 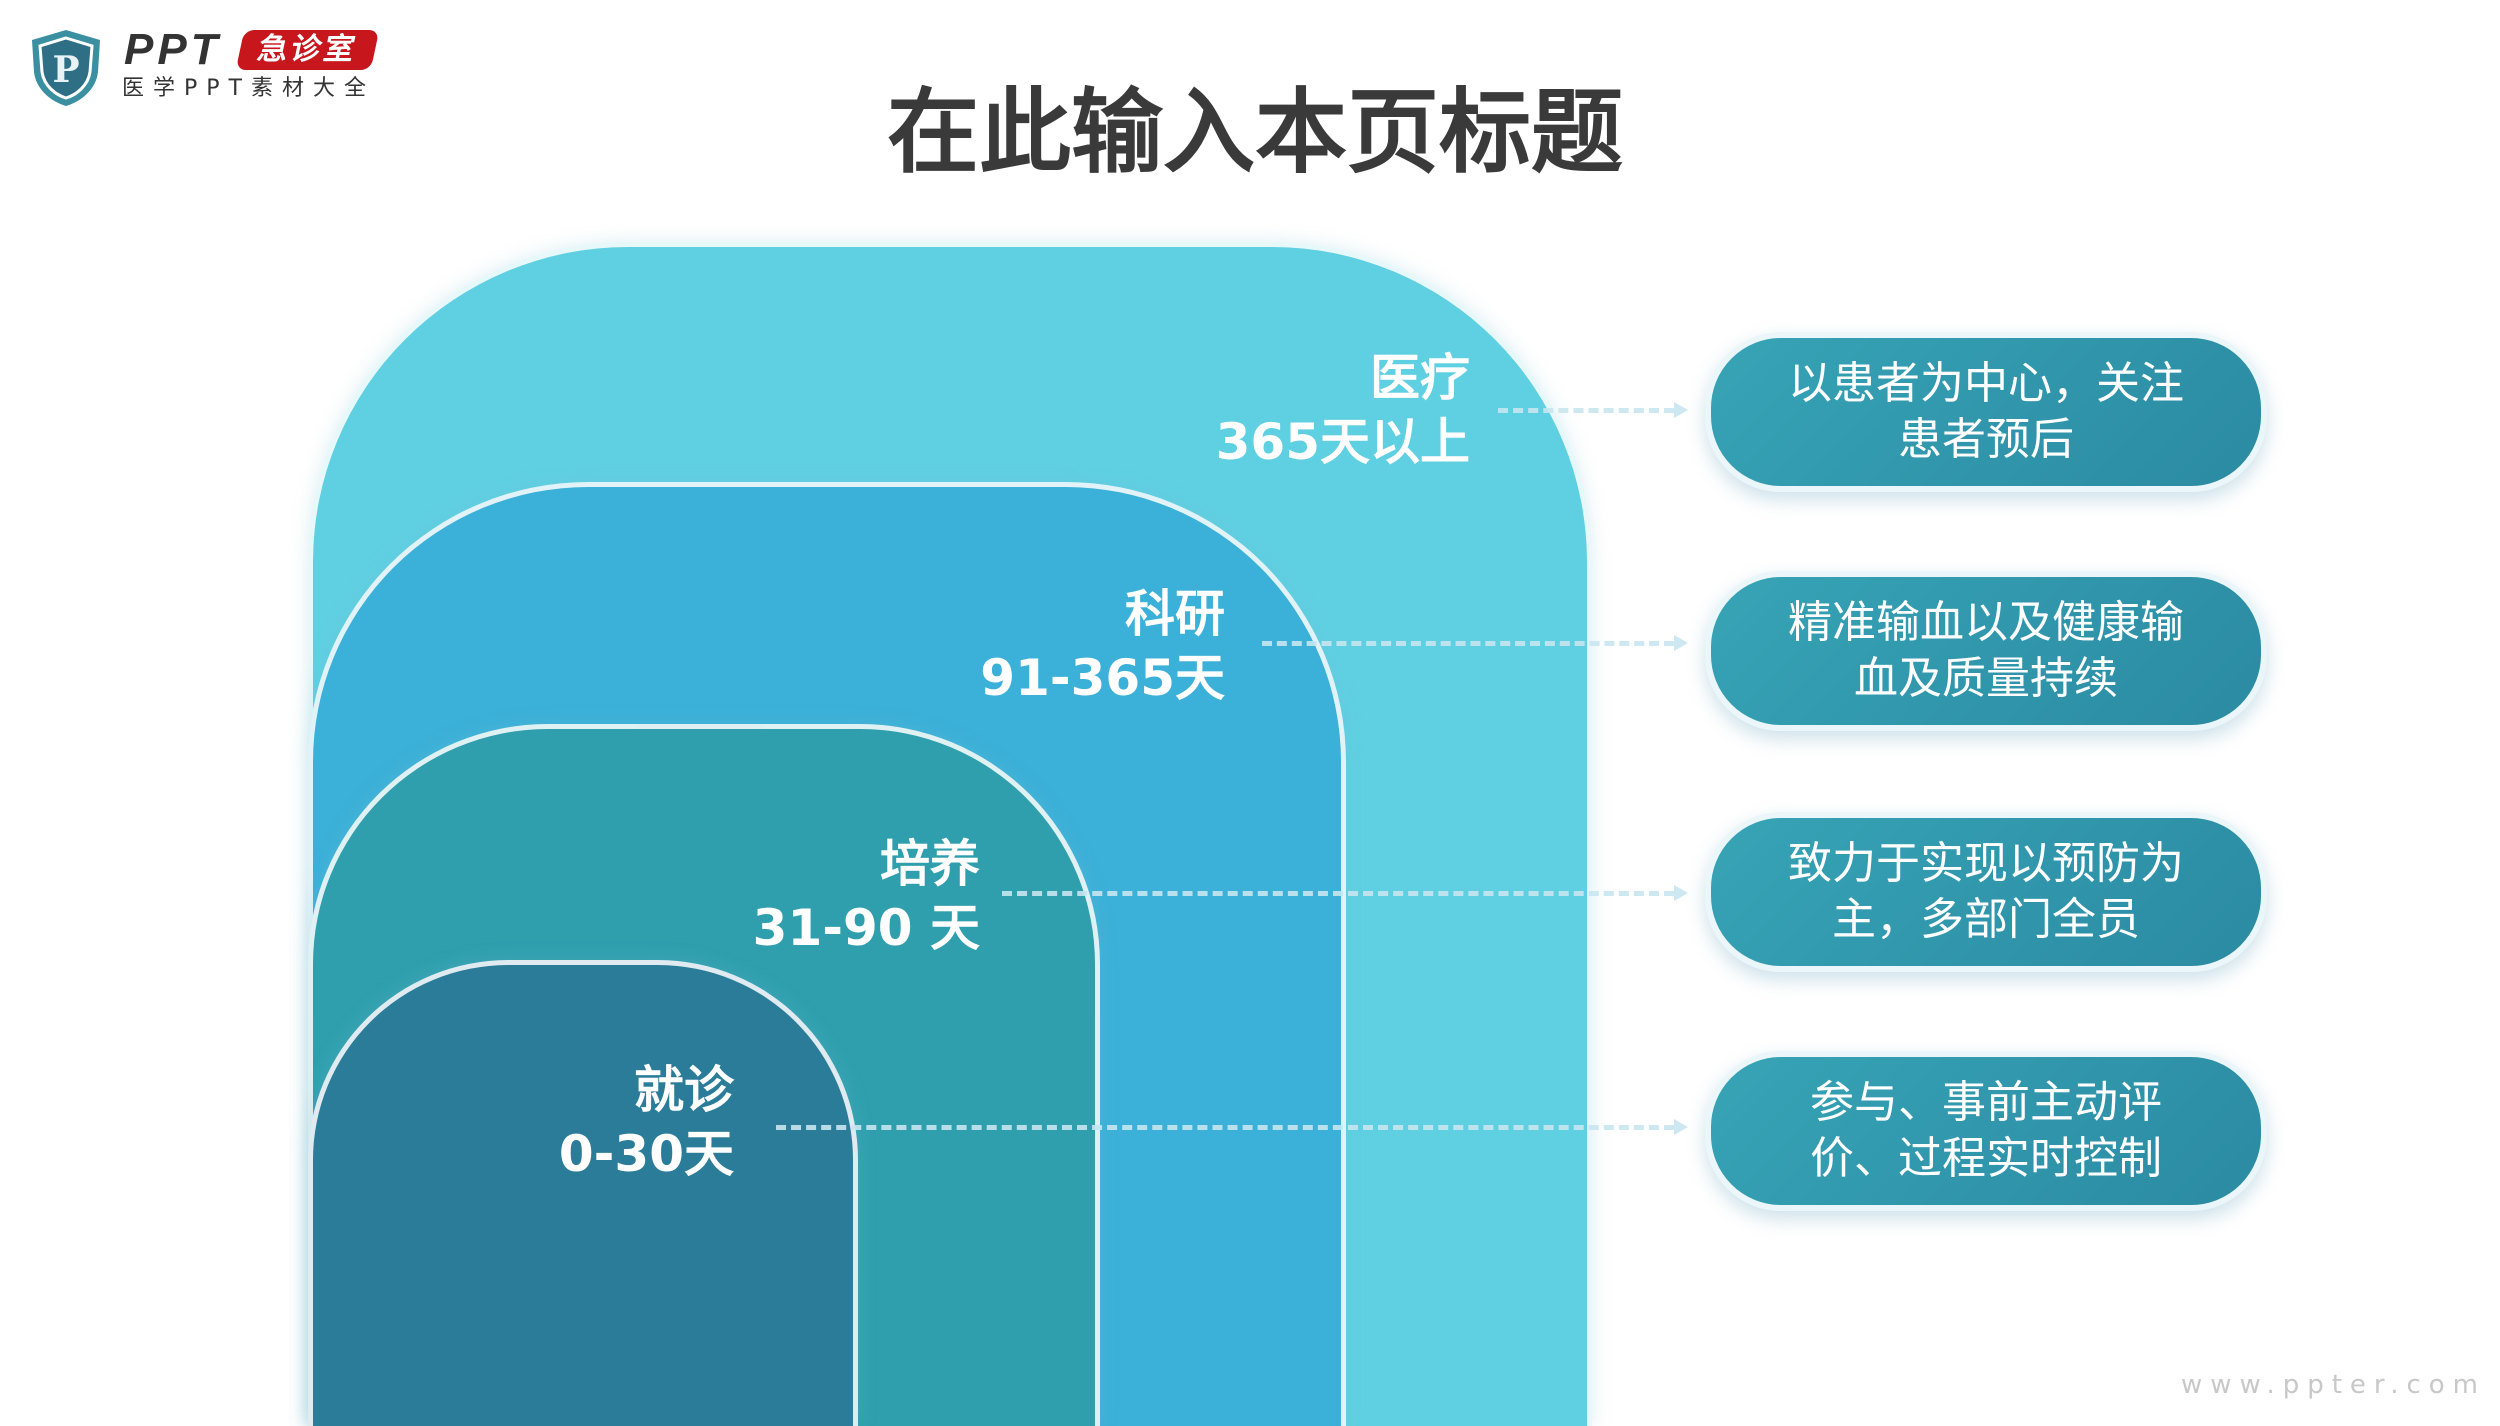 What do you see at coordinates (866, 896) in the screenshot?
I see `tier-label-3: 培养 31-90 天` at bounding box center [866, 896].